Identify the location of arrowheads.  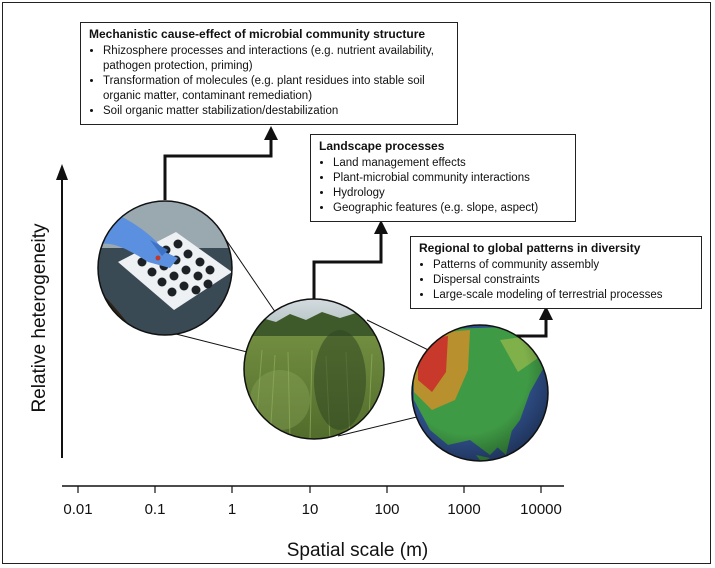
(408, 223).